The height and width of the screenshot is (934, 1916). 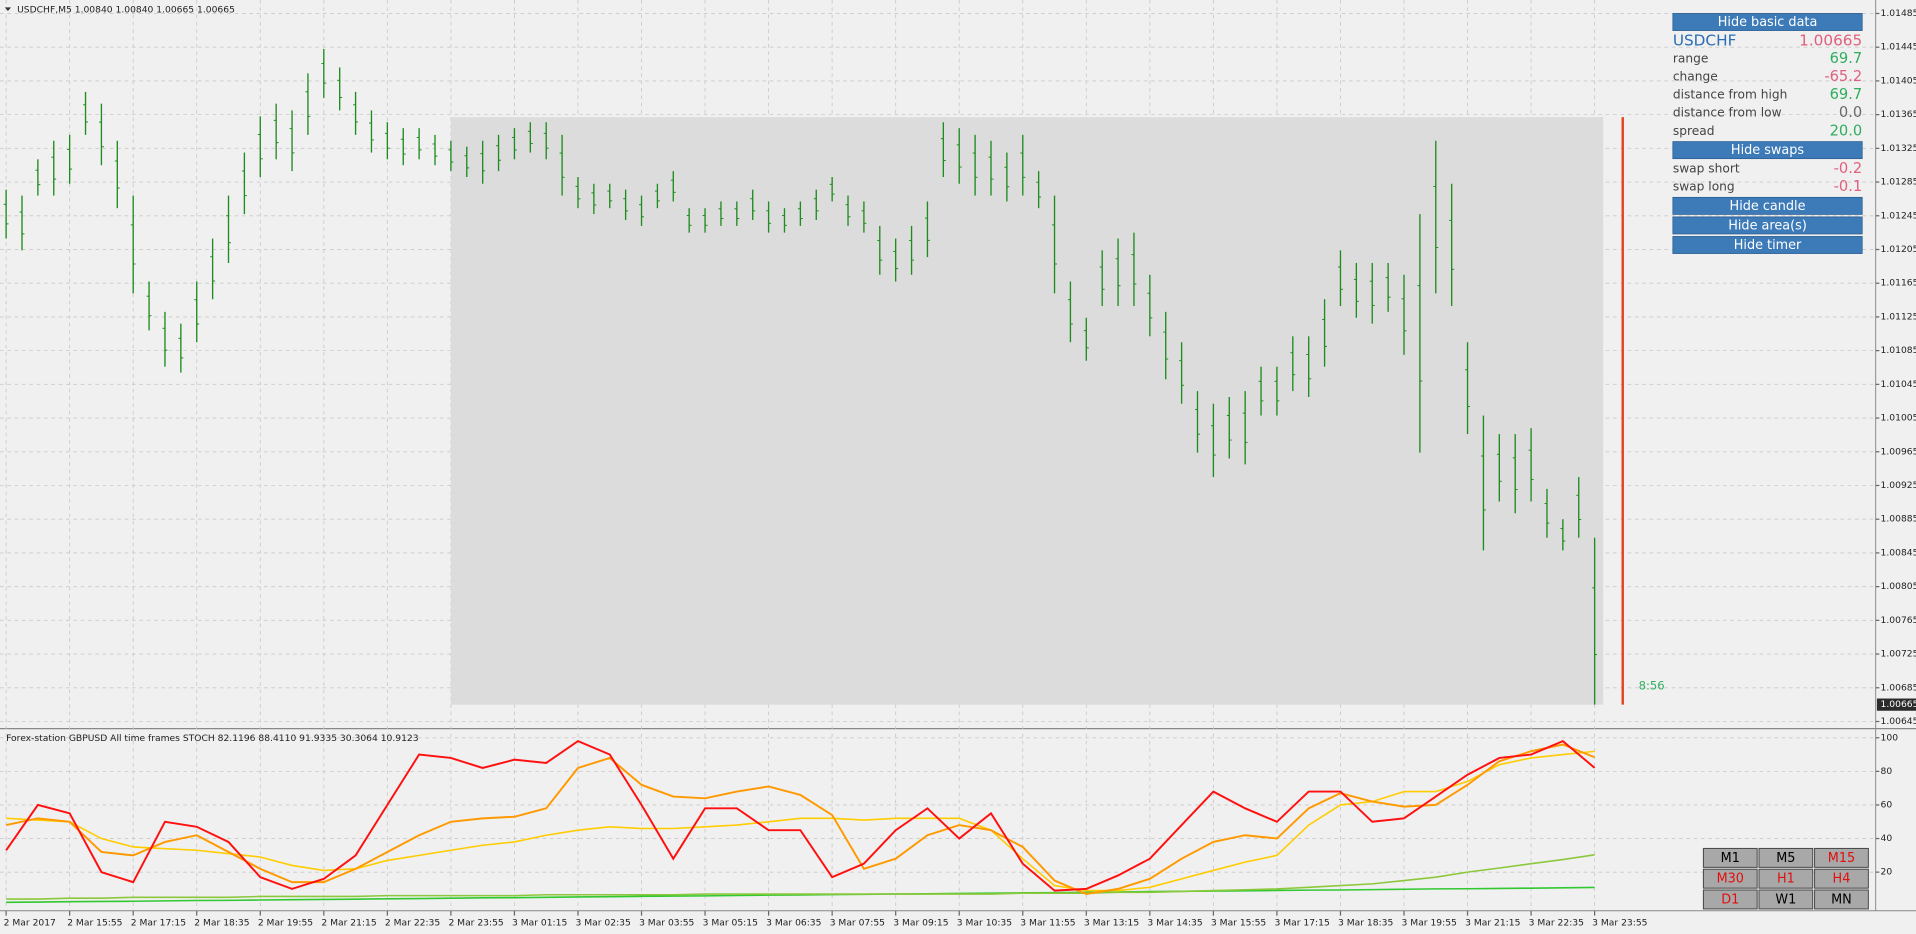 I want to click on y-tick-label: 1.00885, so click(x=1898, y=519).